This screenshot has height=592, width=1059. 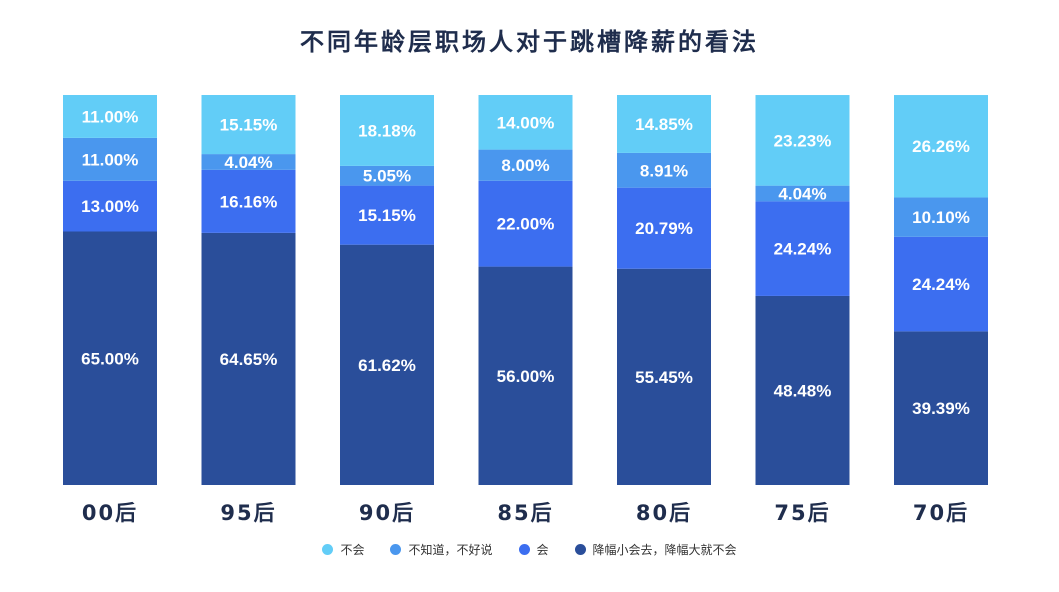 I want to click on data-label: 22.00%, so click(x=526, y=224).